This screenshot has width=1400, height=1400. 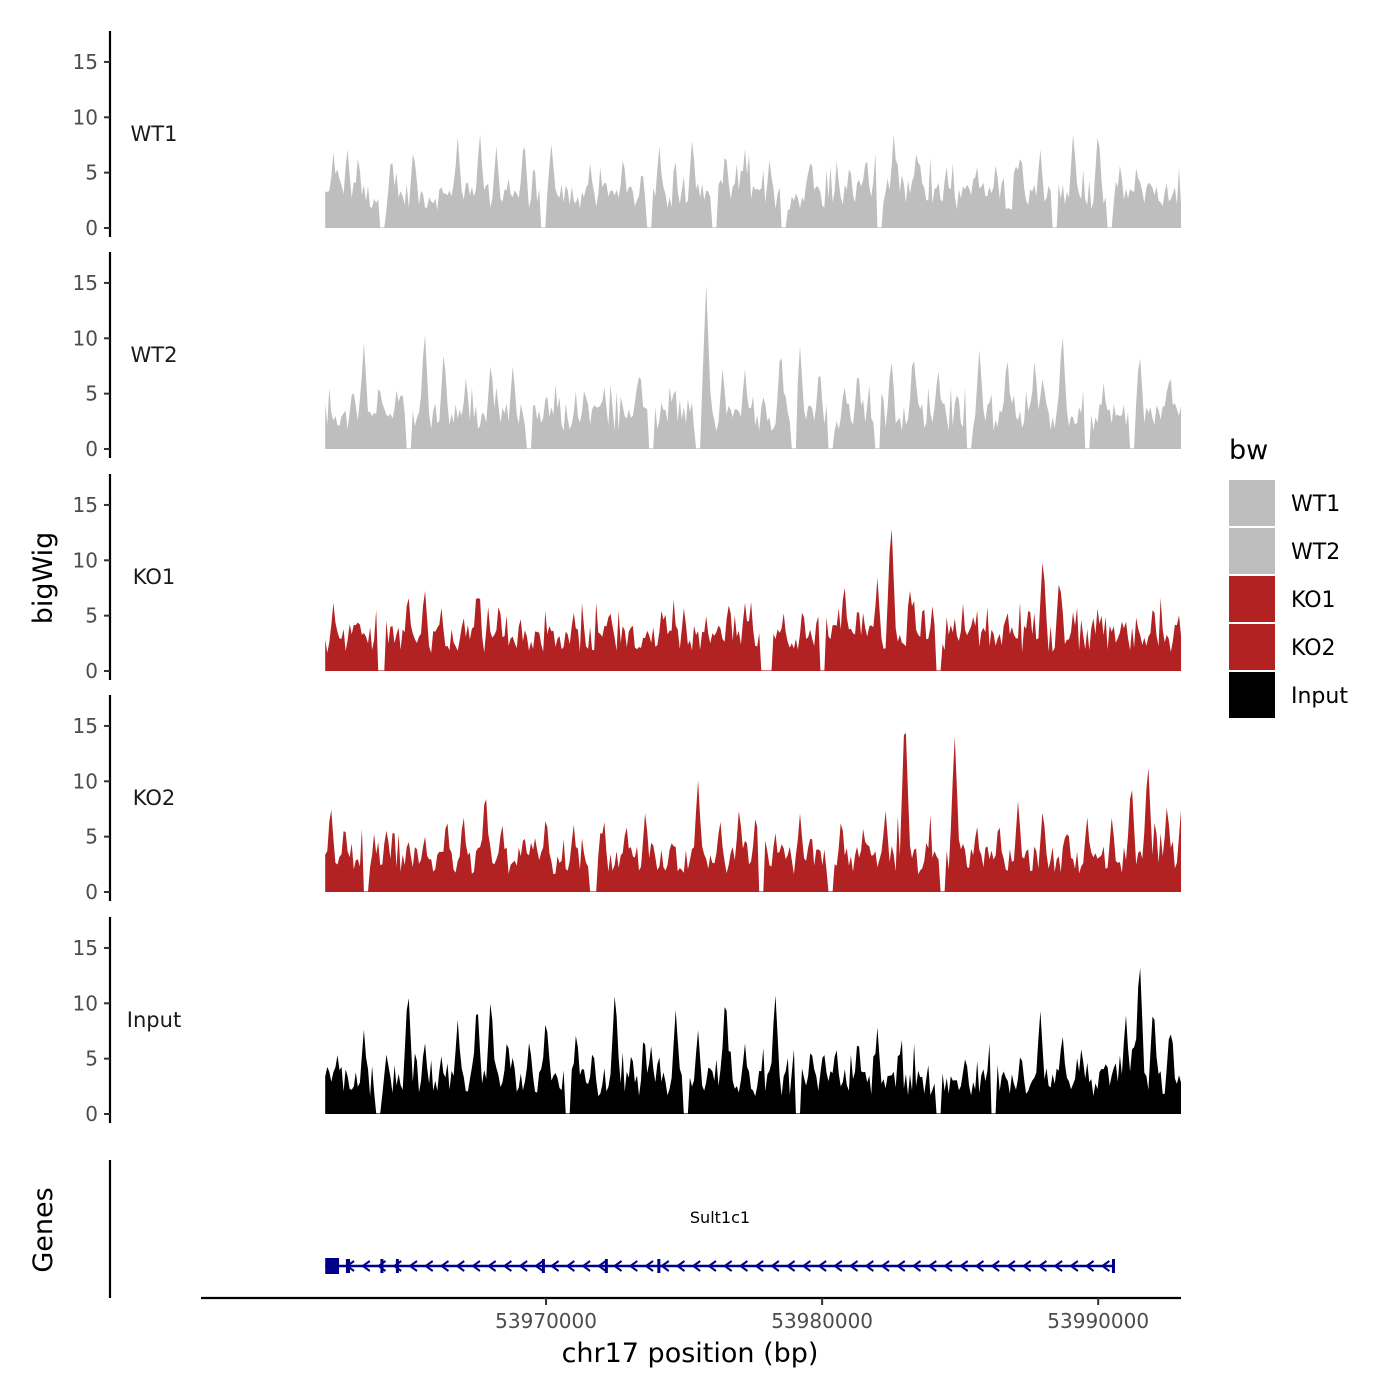 What do you see at coordinates (753, 812) in the screenshot?
I see `coverage-area-ko2` at bounding box center [753, 812].